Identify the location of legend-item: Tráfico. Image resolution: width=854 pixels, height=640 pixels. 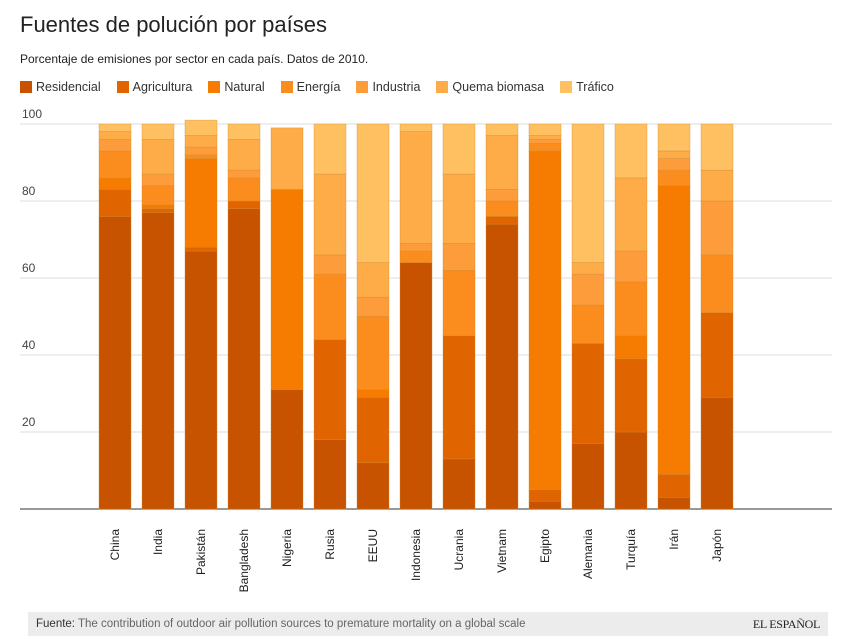
(587, 87).